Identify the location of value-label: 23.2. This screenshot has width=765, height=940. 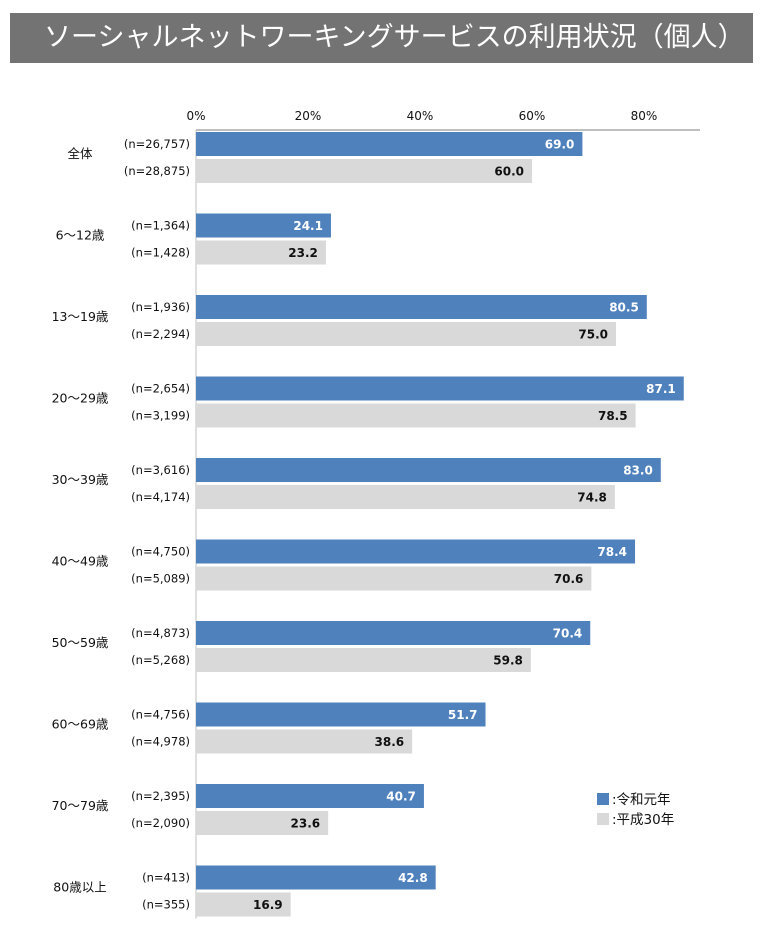
(303, 253).